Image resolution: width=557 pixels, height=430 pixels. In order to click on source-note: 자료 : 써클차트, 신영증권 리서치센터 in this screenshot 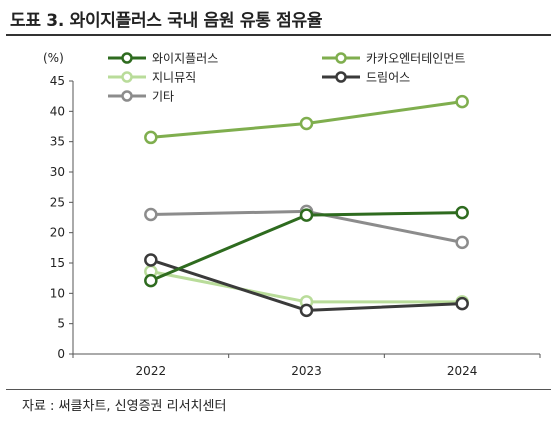, I will do `click(124, 406)`.